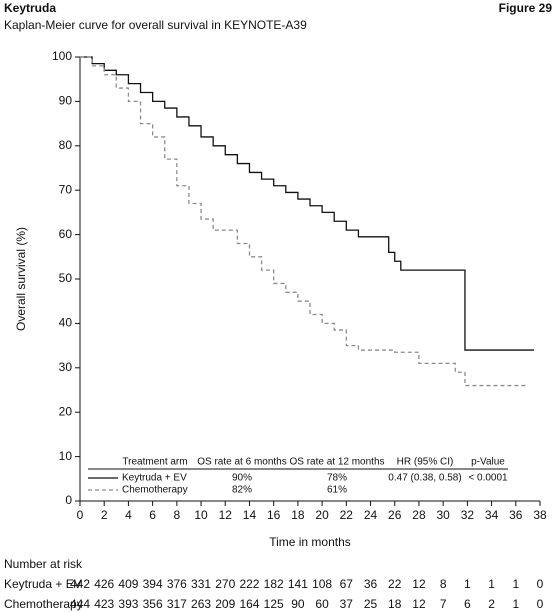 This screenshot has height=613, width=556. I want to click on y-tick-label: 30, so click(66, 367).